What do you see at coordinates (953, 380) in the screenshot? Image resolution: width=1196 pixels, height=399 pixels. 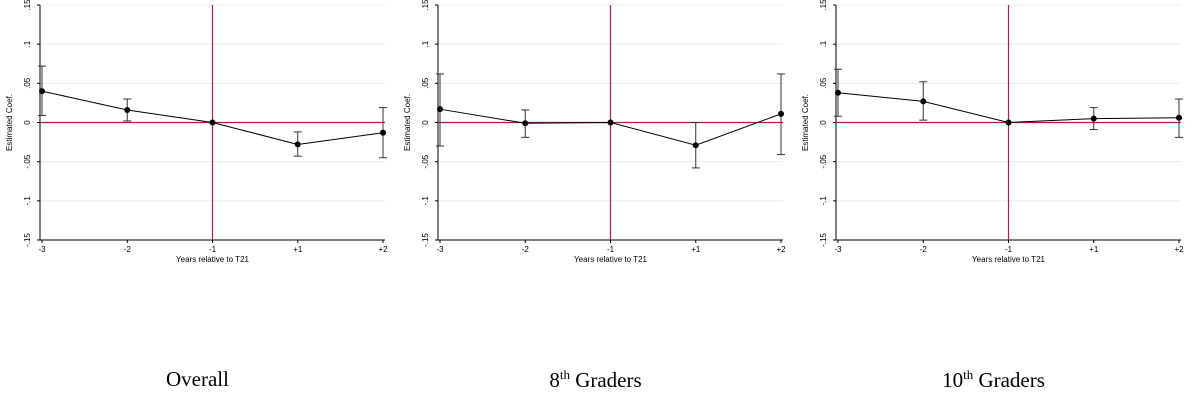 I see `caption-main: 10` at bounding box center [953, 380].